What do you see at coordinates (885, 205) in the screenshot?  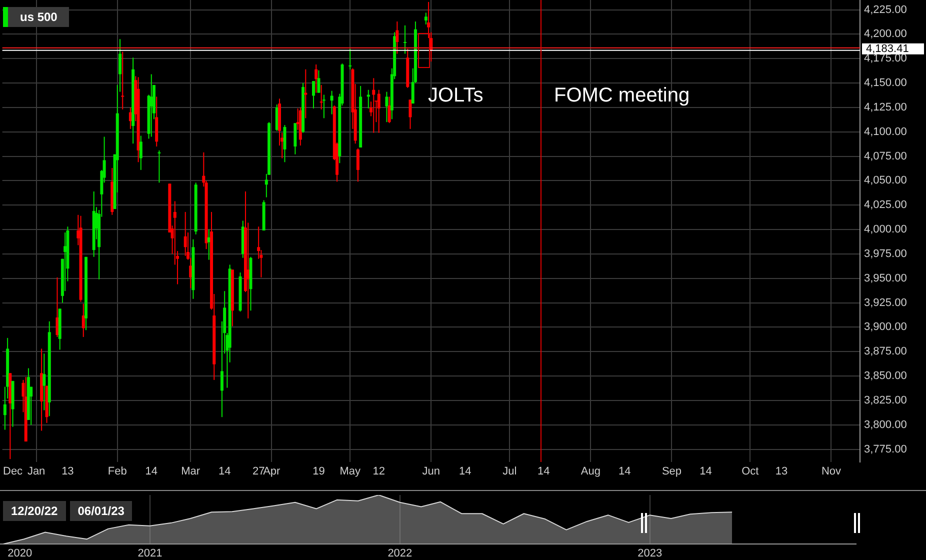 I see `y-tick-label: 4,025.00` at bounding box center [885, 205].